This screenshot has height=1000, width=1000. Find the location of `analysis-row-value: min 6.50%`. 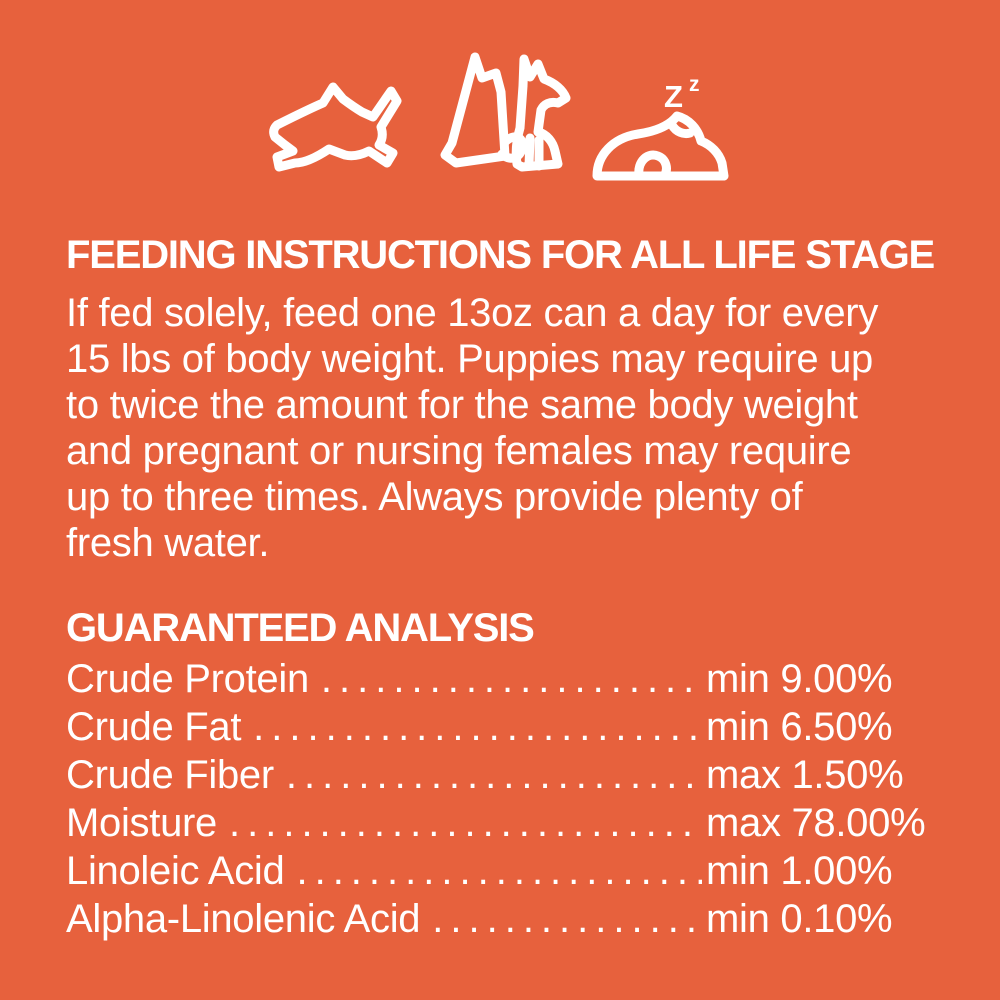

analysis-row-value: min 6.50% is located at coordinates (799, 727).